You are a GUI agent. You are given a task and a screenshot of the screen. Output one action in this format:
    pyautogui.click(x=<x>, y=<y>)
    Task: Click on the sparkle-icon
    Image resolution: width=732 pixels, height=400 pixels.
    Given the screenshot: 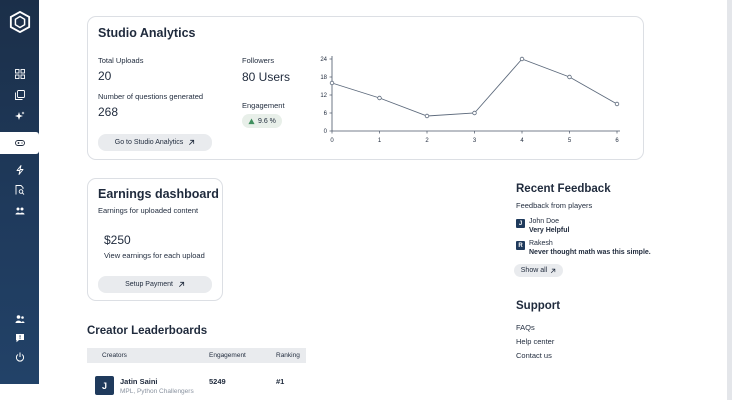 What is the action you would take?
    pyautogui.click(x=19, y=116)
    